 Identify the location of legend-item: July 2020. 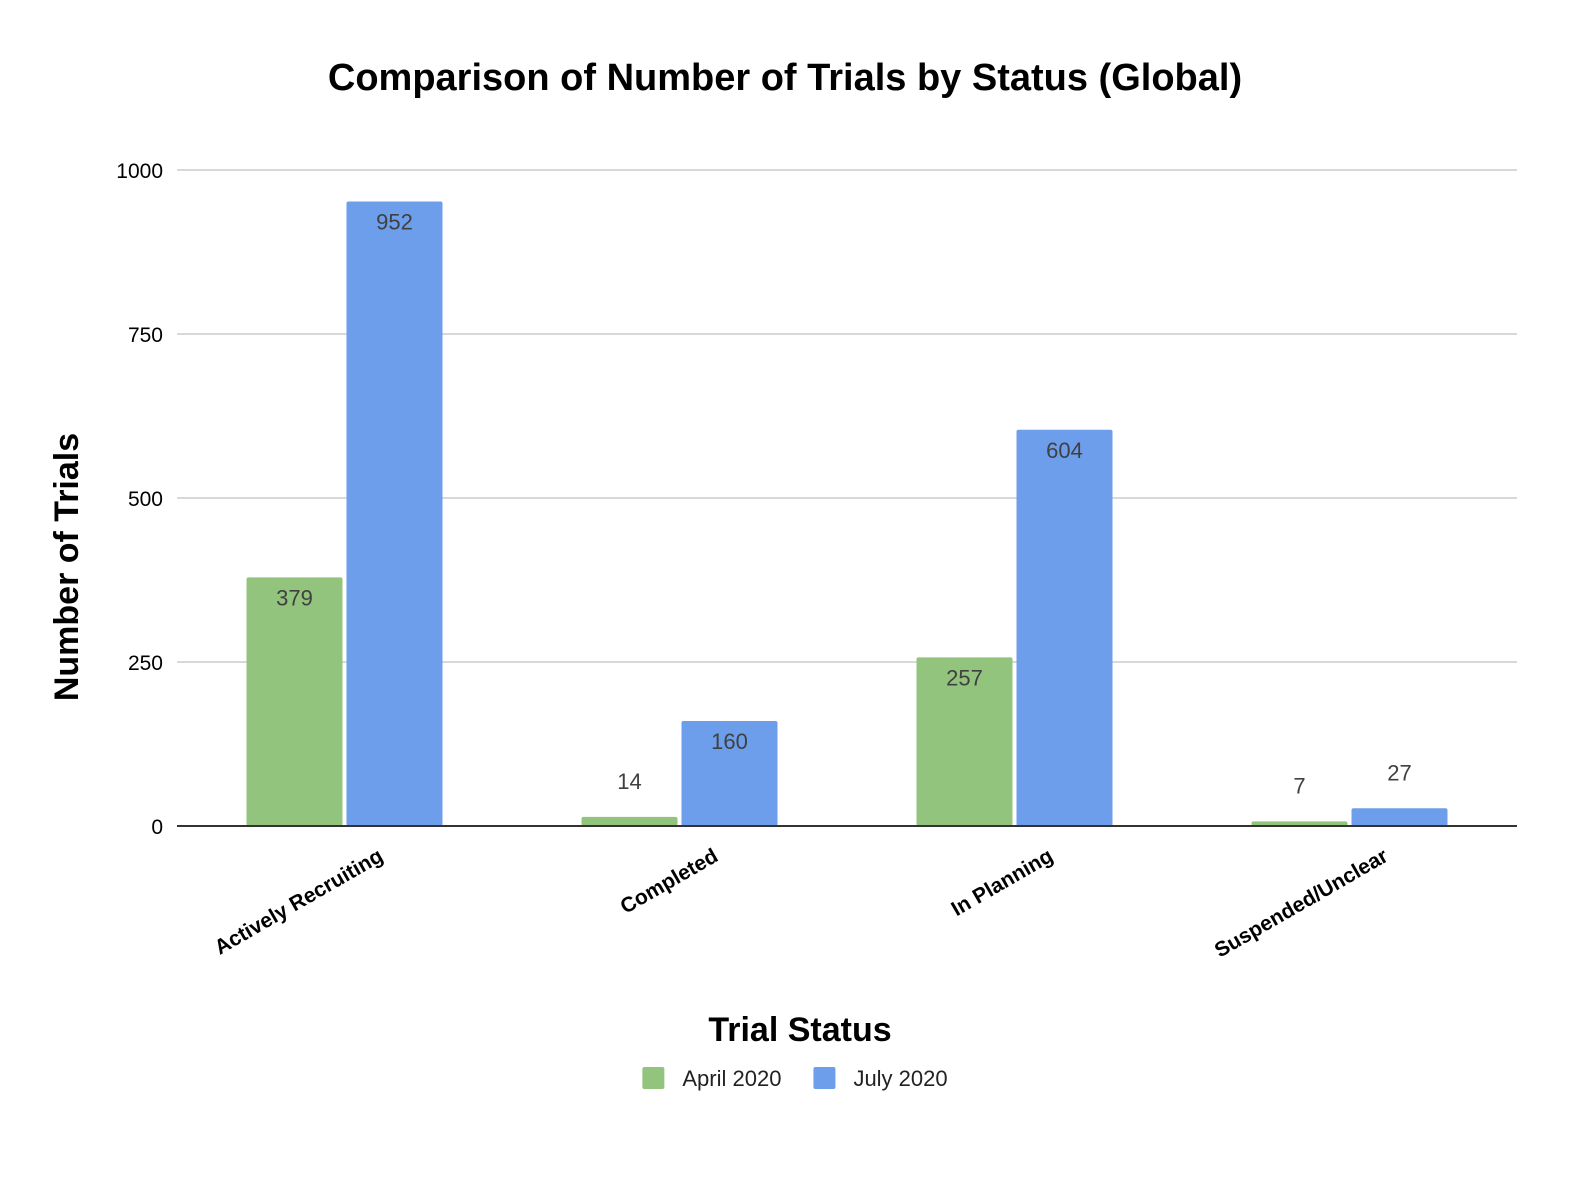
(880, 1078).